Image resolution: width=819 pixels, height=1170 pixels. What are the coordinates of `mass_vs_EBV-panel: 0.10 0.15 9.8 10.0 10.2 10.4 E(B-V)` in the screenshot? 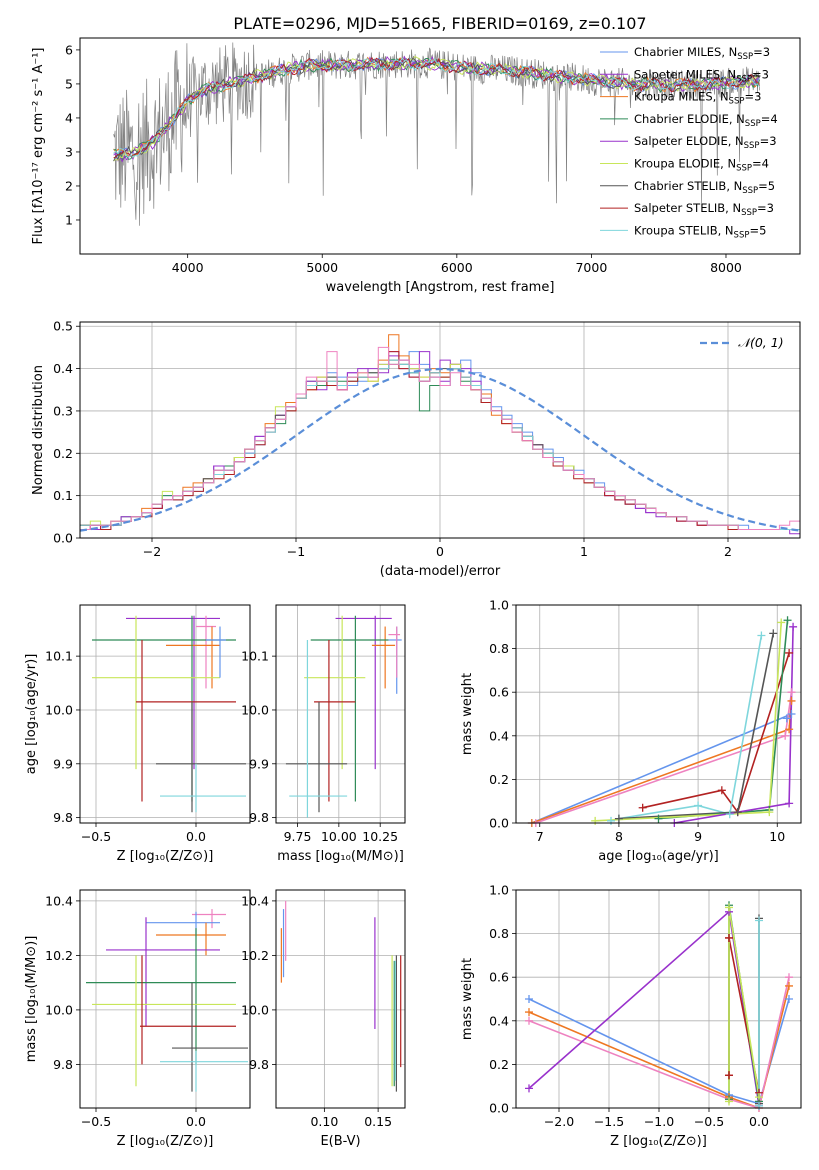 It's located at (323, 1019).